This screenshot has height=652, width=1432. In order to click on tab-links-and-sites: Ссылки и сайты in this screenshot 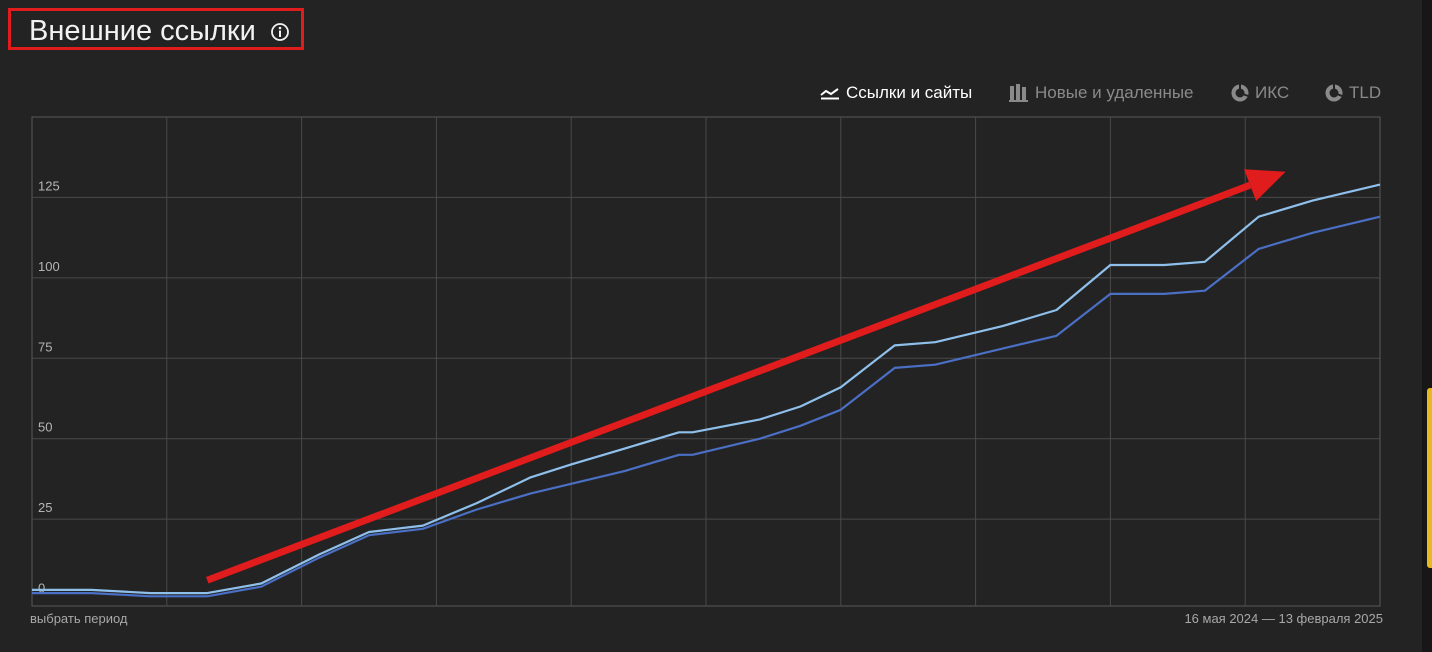, I will do `click(896, 93)`.